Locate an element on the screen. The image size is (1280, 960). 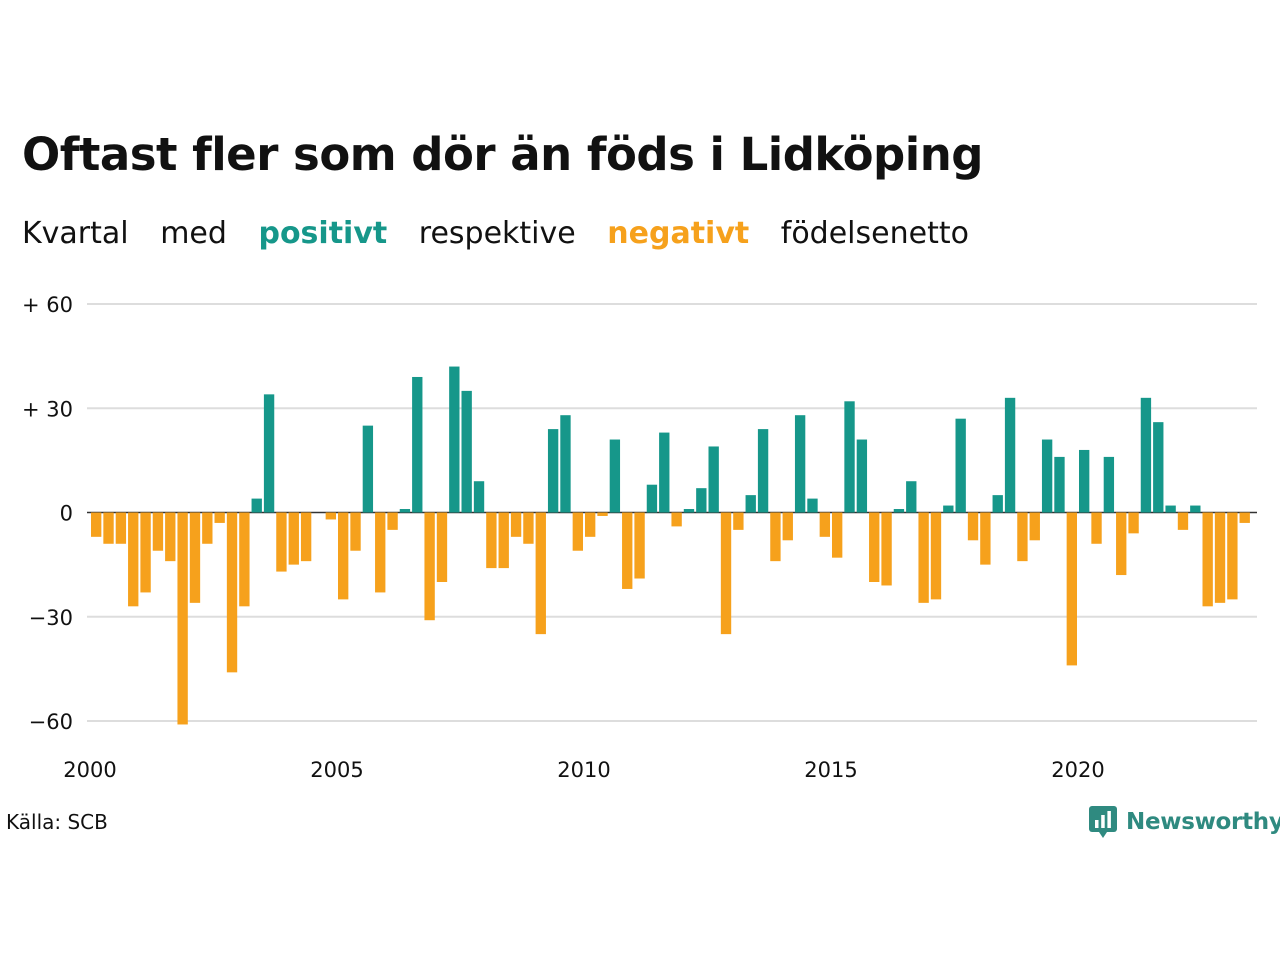
subtitle-negative-label: negativt is located at coordinates (678, 233).